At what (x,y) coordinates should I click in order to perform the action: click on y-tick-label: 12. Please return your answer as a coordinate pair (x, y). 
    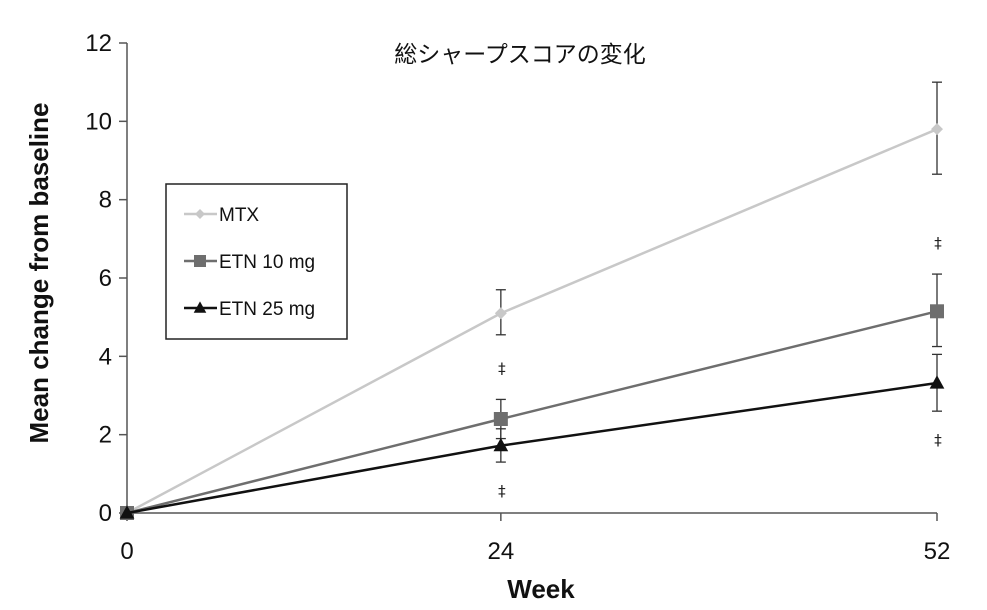
    Looking at the image, I should click on (98, 43).